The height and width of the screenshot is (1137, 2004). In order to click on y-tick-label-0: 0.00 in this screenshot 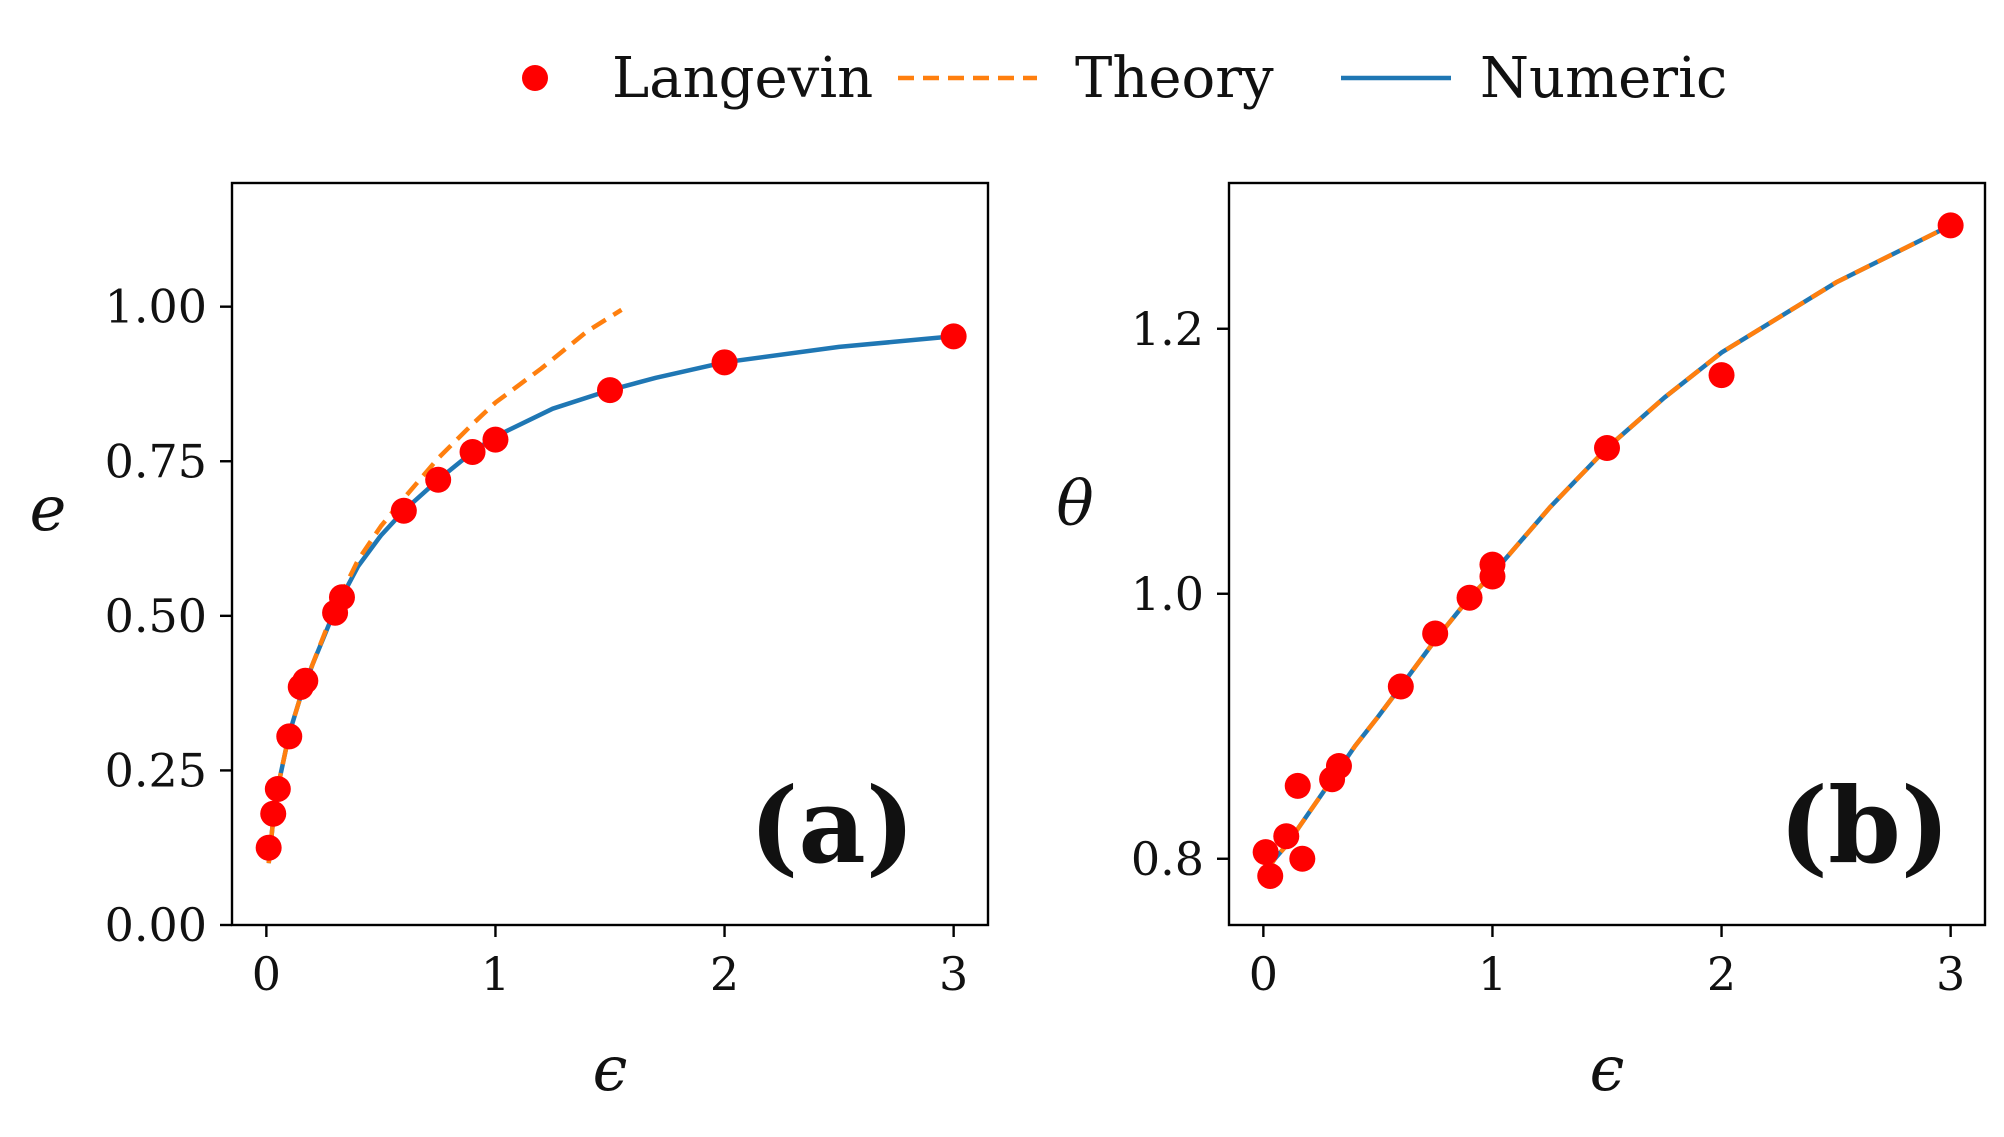, I will do `click(156, 925)`.